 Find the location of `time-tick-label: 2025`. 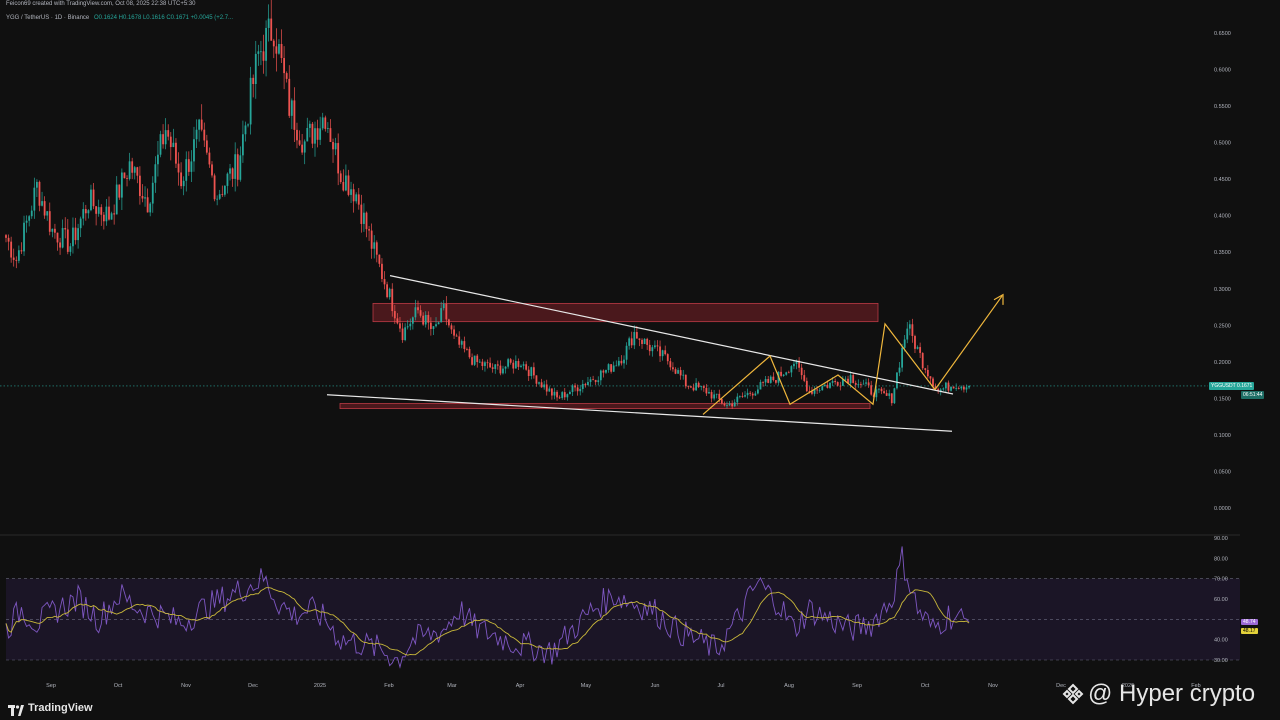

time-tick-label: 2025 is located at coordinates (320, 686).